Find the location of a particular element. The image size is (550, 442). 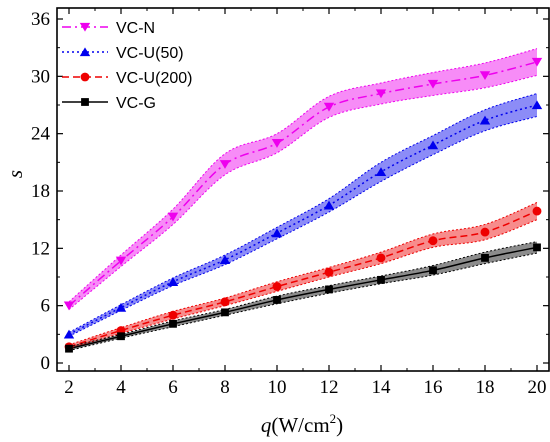

x-tick-label: 4 is located at coordinates (121, 387).